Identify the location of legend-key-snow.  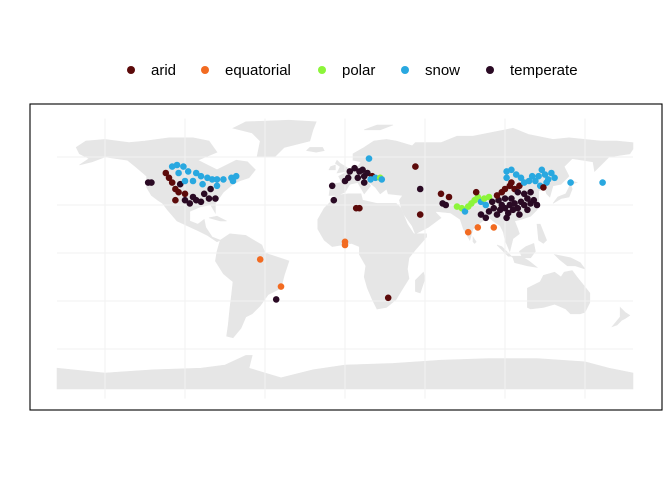
(405, 70).